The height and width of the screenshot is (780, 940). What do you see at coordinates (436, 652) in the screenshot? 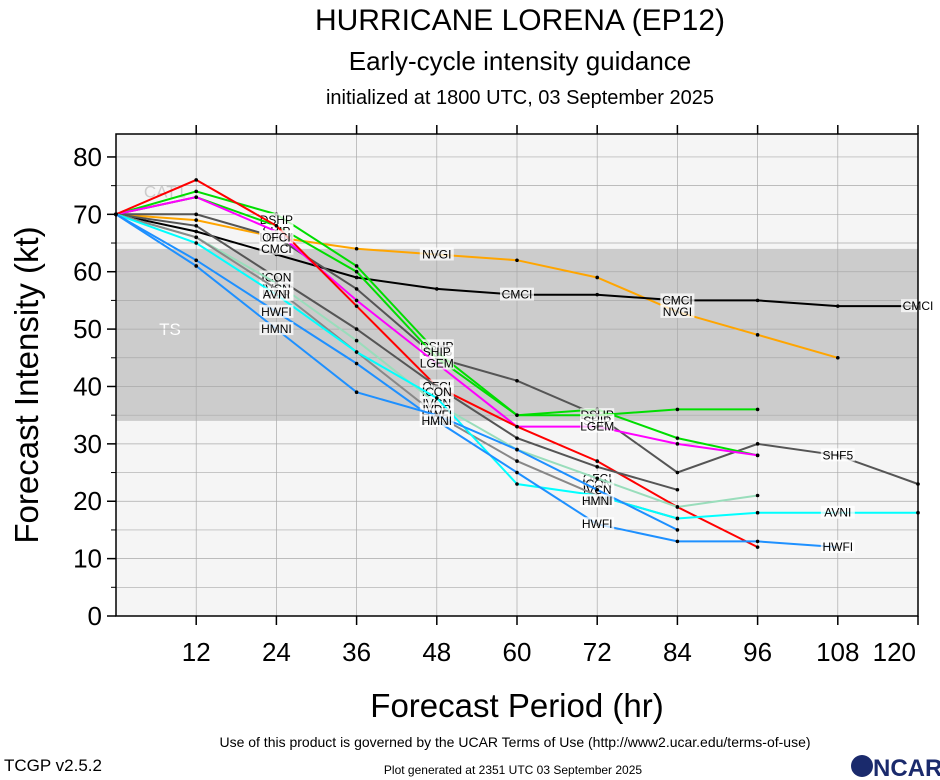
I see `x-tick-label: 48` at bounding box center [436, 652].